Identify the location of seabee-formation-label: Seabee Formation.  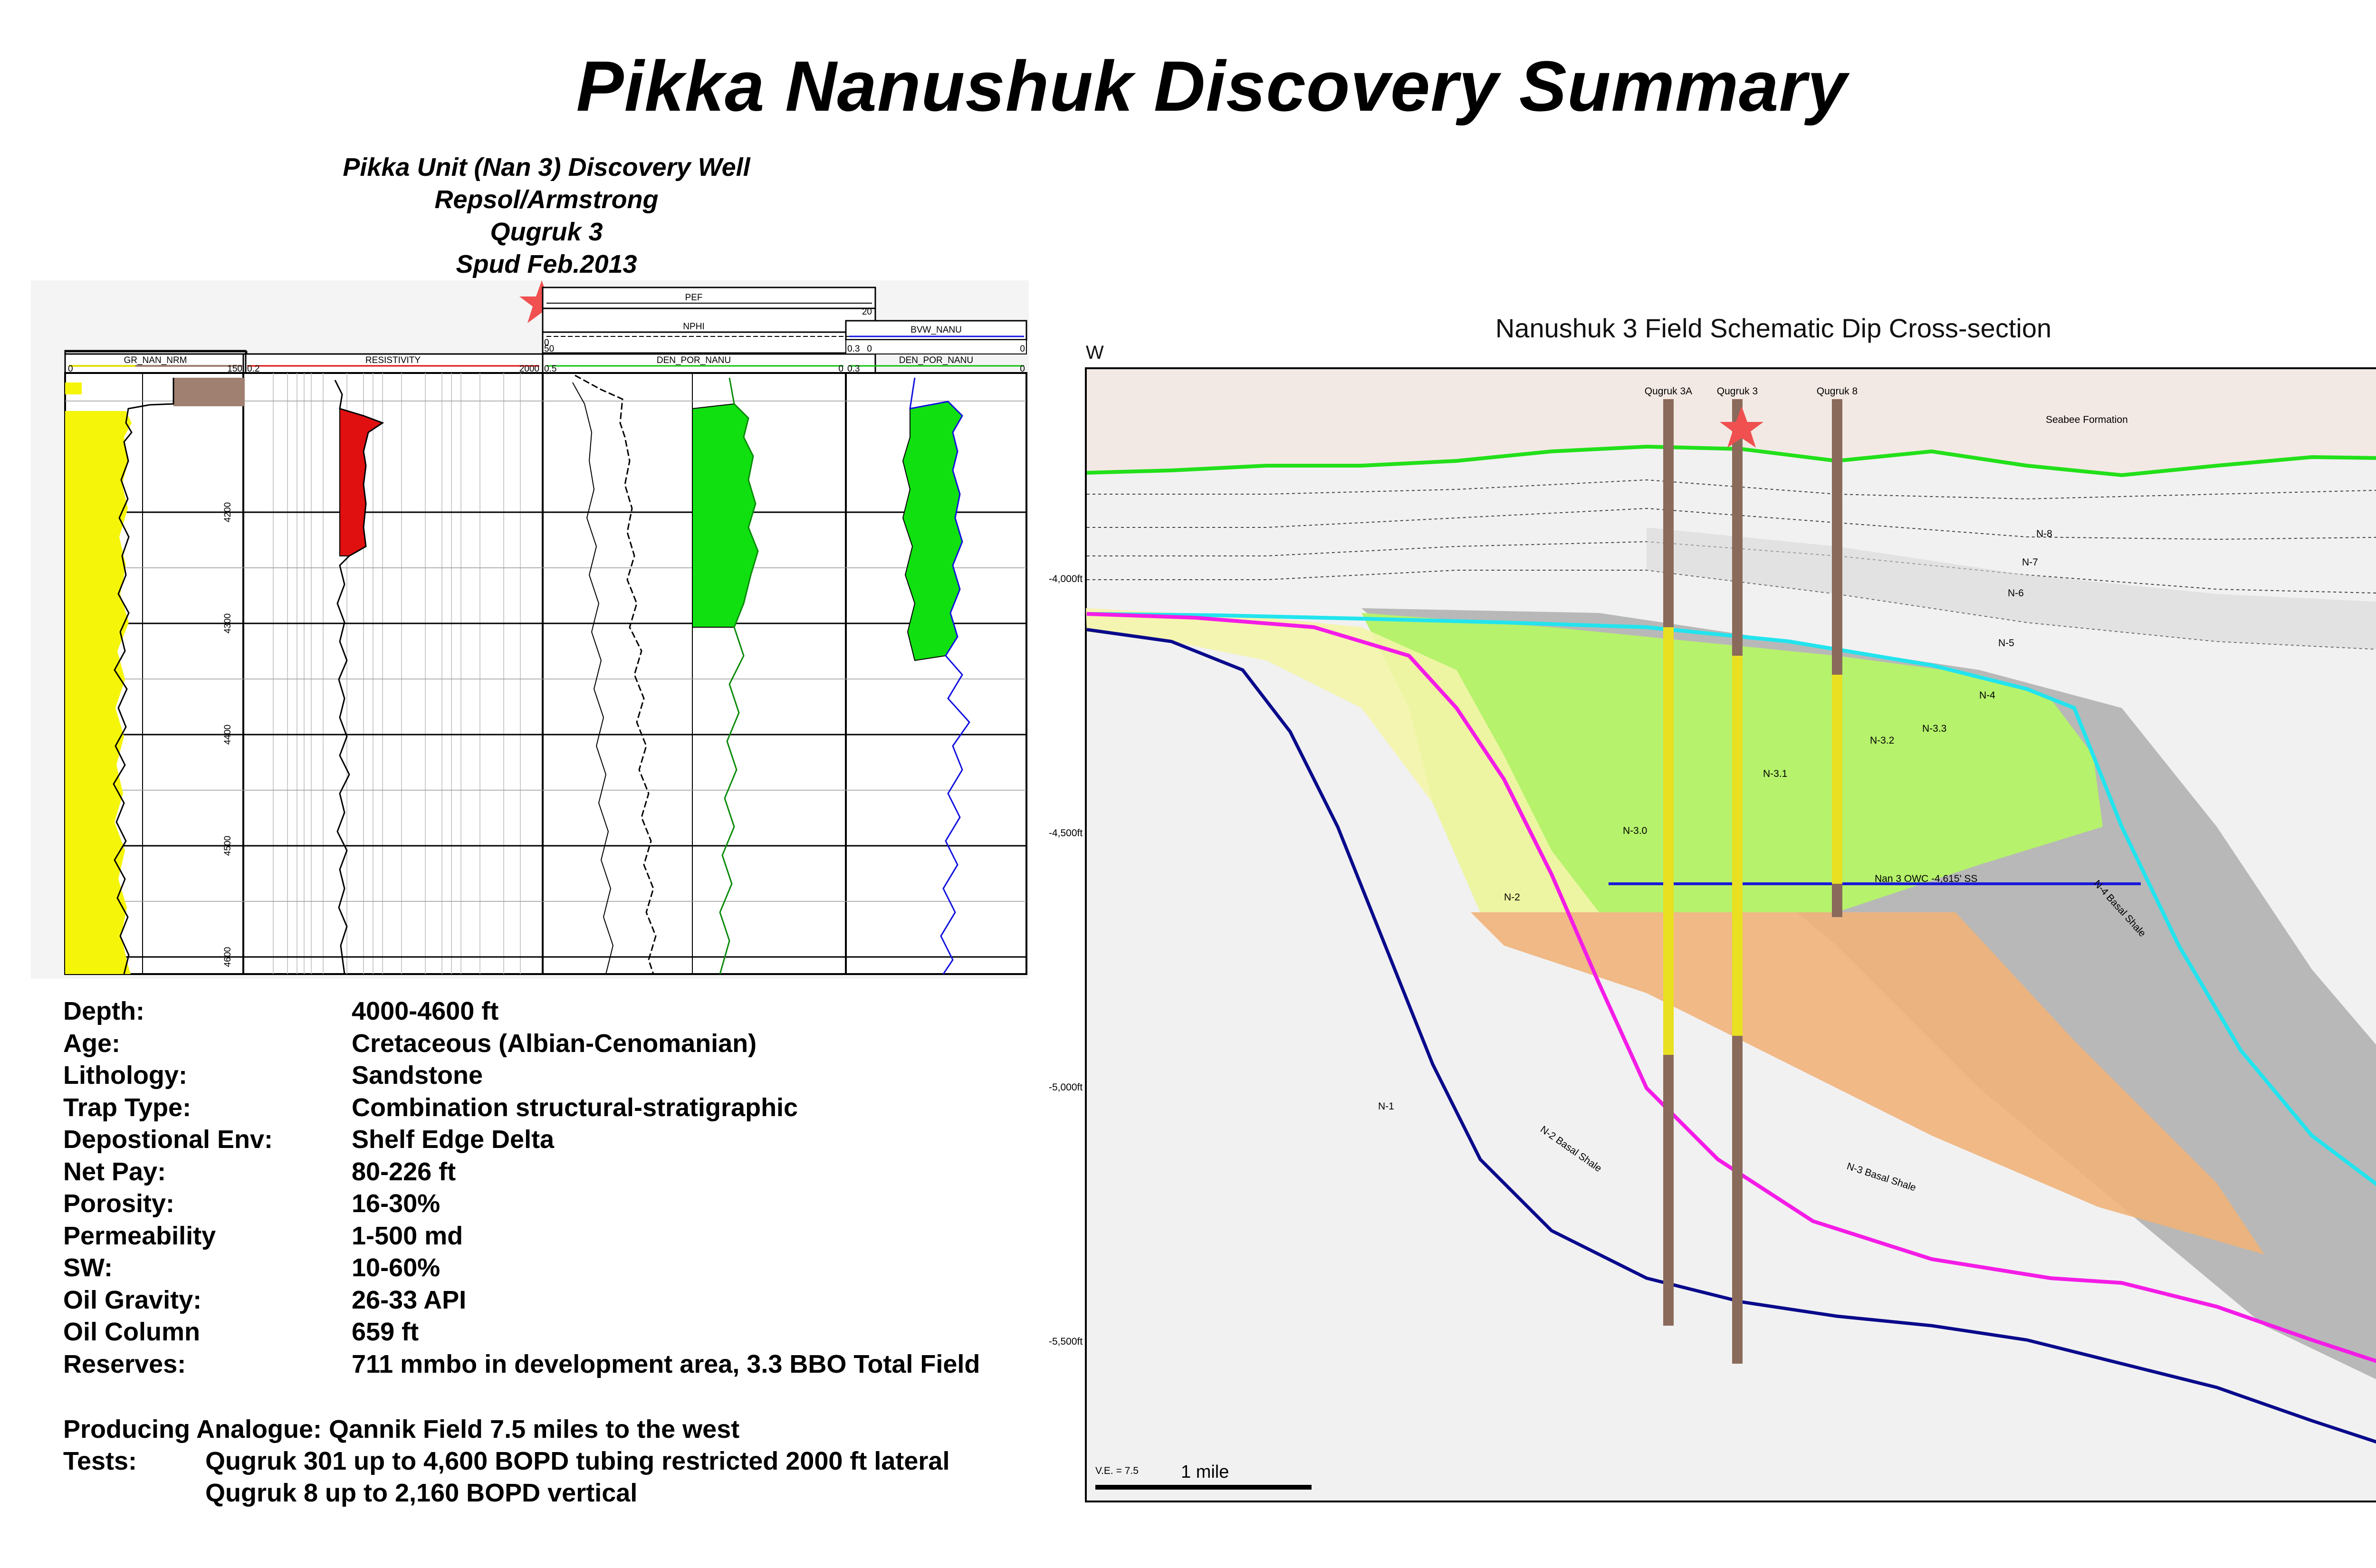
(2087, 420).